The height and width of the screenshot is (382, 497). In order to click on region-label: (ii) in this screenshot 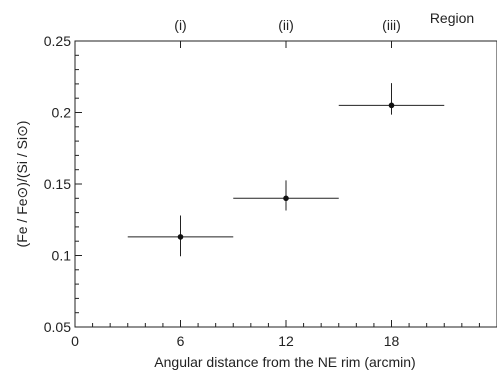, I will do `click(286, 25)`.